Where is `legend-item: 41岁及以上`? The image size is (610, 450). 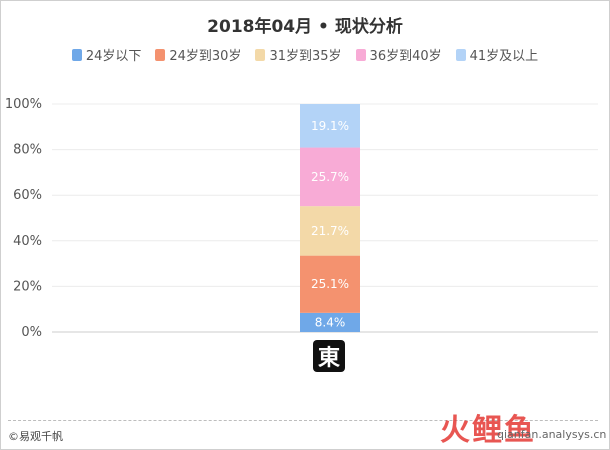
legend-item: 41岁及以上 is located at coordinates (497, 54).